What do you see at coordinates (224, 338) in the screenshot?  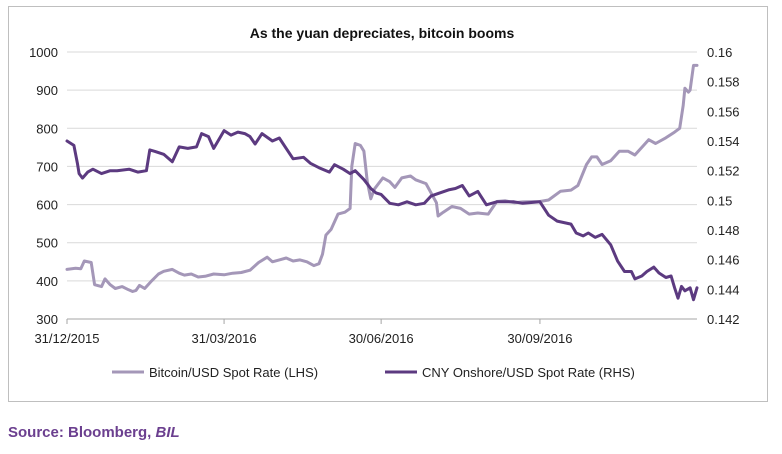 I see `x-tick-label: 31/03/2016` at bounding box center [224, 338].